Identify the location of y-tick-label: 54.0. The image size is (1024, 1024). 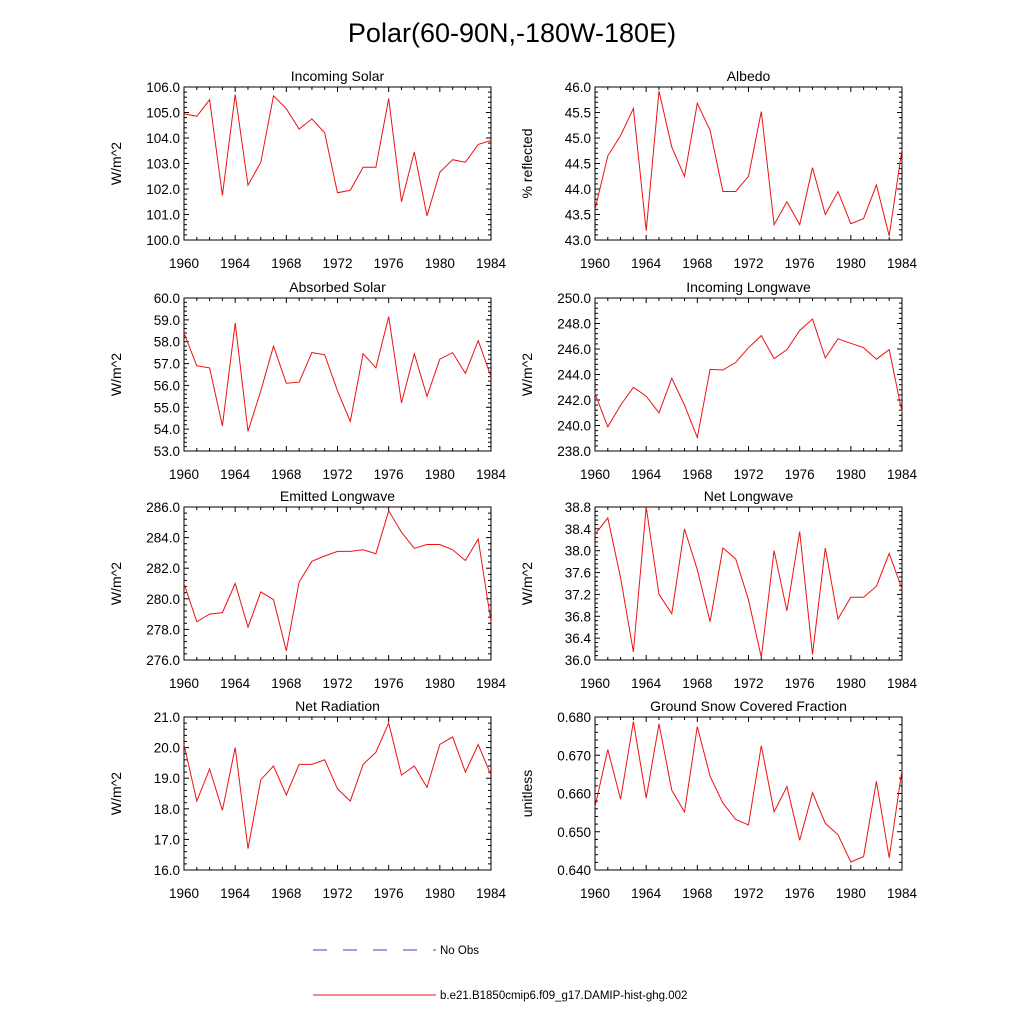
(167, 429).